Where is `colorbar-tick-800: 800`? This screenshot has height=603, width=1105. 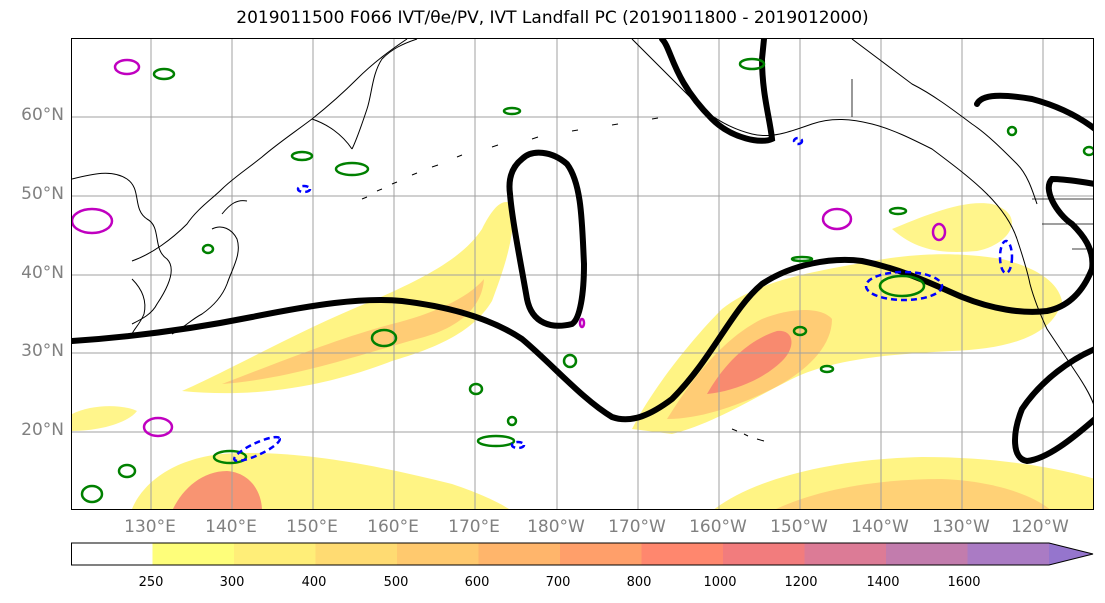
colorbar-tick-800: 800 is located at coordinates (639, 582).